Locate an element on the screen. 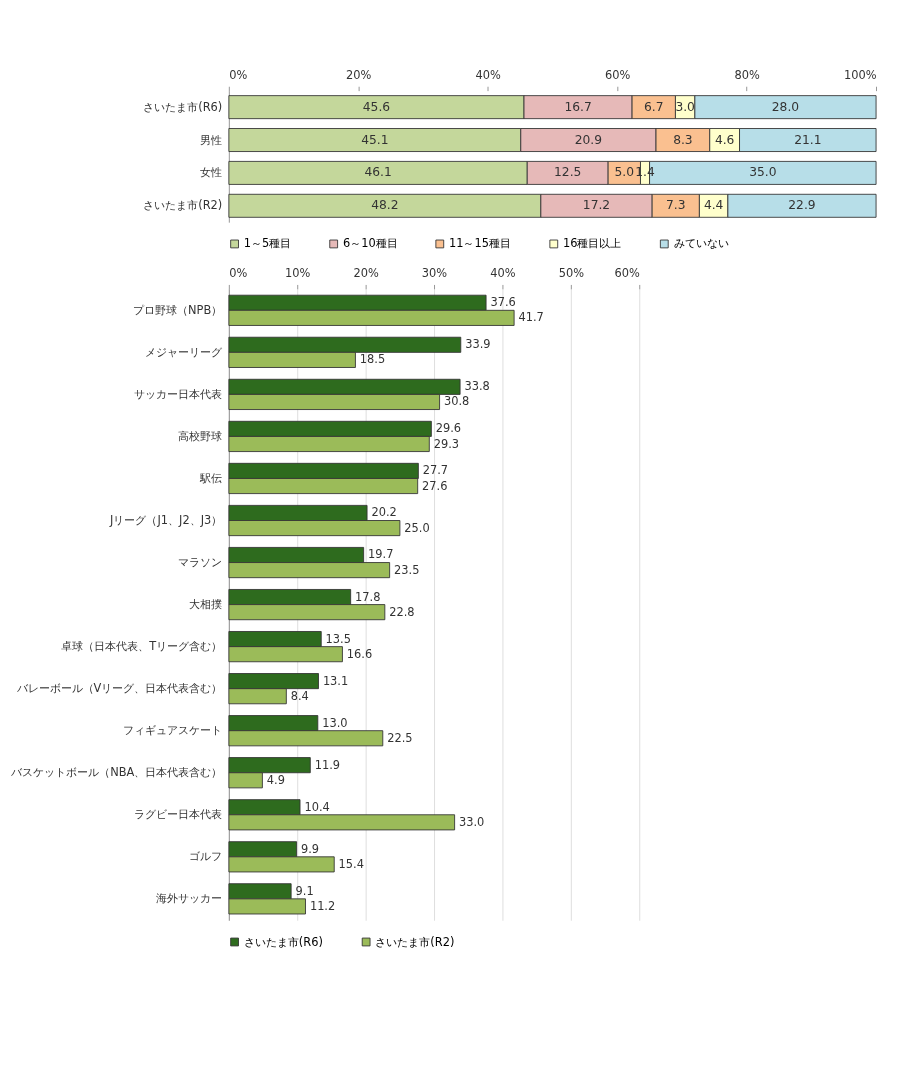 The width and height of the screenshot is (898, 1084). y-tick-label: 女性 is located at coordinates (211, 172).